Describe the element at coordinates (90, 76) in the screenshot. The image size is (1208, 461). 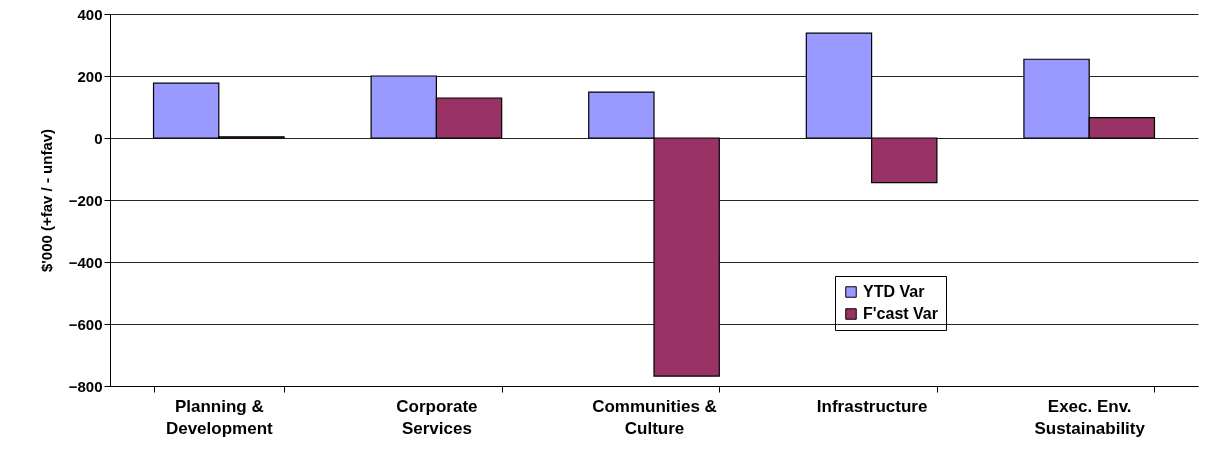
I see `y-tick-label: 200` at that location.